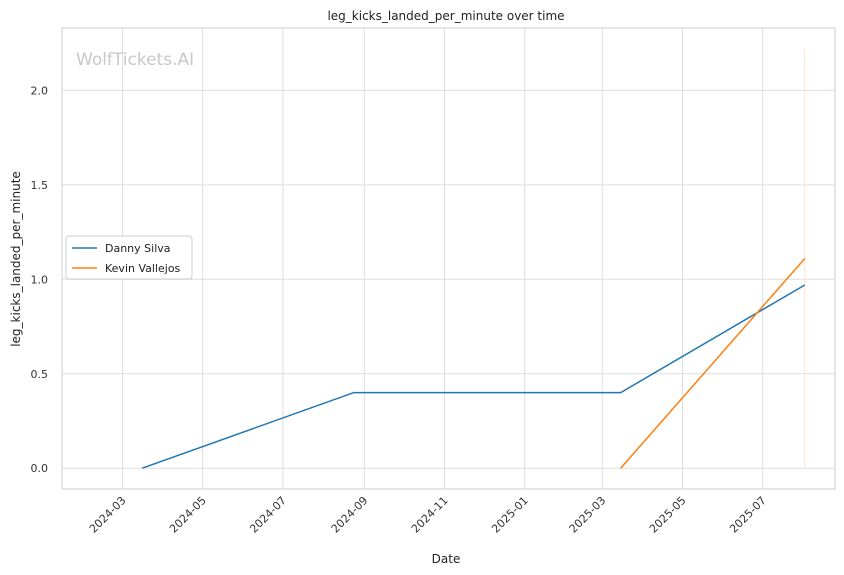  What do you see at coordinates (143, 268) in the screenshot?
I see `legend-label-kevin-vallejos: Kevin Vallejos` at bounding box center [143, 268].